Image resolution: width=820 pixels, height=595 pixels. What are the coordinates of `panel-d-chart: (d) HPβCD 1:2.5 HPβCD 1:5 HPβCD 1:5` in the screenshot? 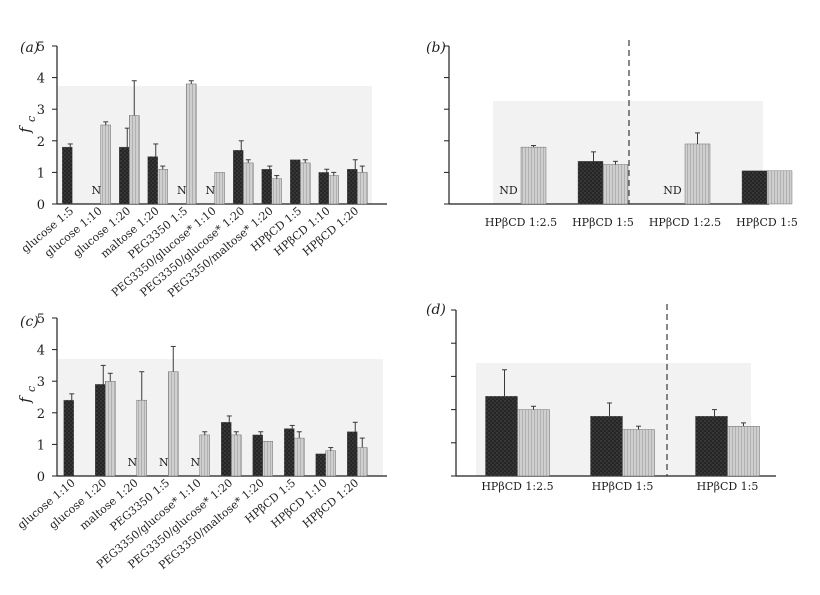 It's located at (601, 397).